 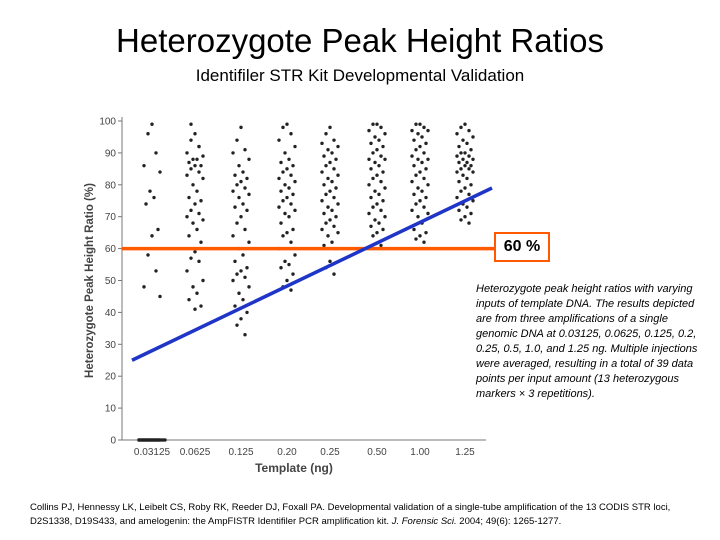 I want to click on x-tick-label: 0.20, so click(x=287, y=452).